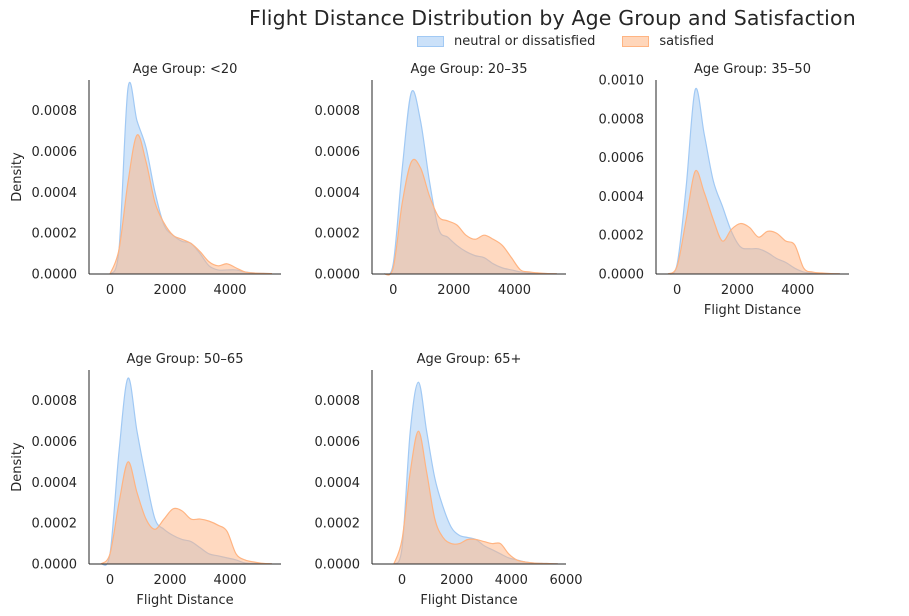 This screenshot has height=616, width=909. I want to click on panel-title: Age Group: 50–65, so click(185, 359).